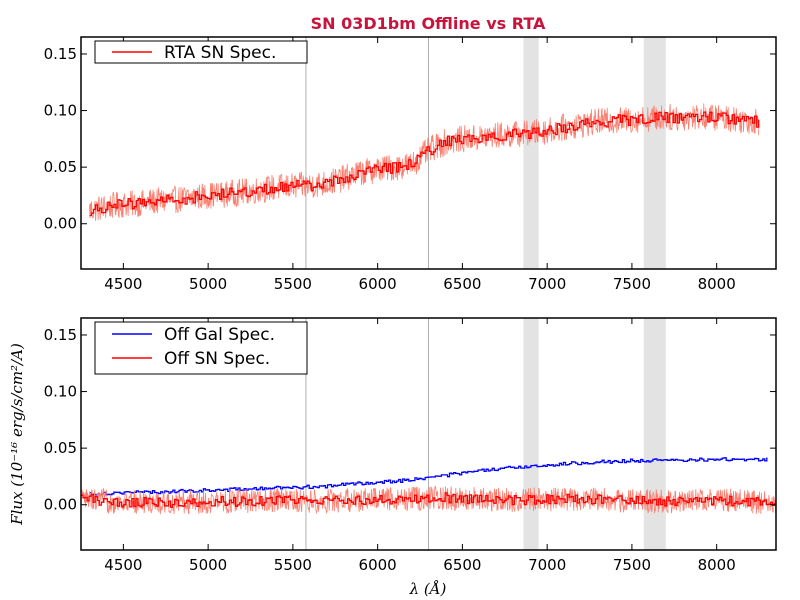 This screenshot has width=800, height=600. I want to click on series-line-rta-sn-spec-, so click(424, 164).